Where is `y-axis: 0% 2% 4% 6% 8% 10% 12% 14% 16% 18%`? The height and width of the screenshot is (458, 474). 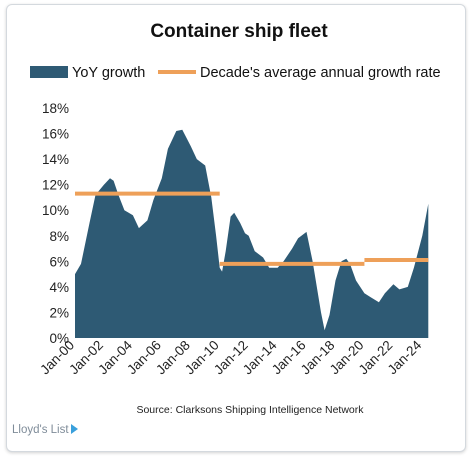
y-axis: 0% 2% 4% 6% 8% 10% 12% 14% 16% 18% is located at coordinates (55, 223).